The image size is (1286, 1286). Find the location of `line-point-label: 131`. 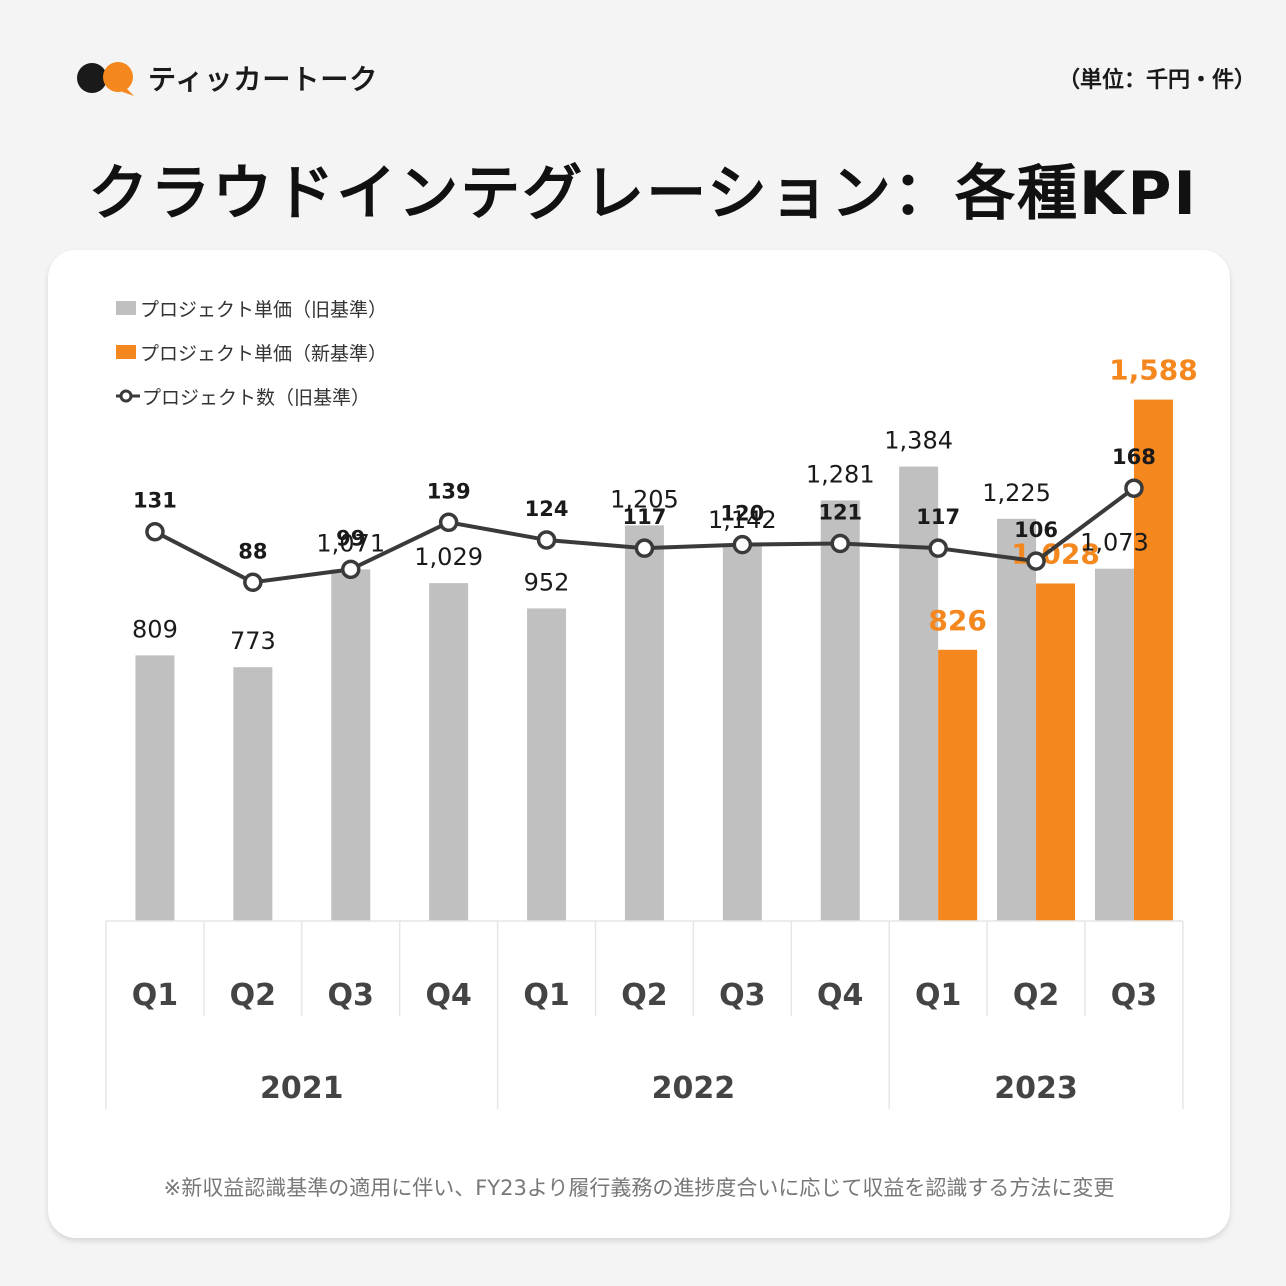

line-point-label: 131 is located at coordinates (155, 501).